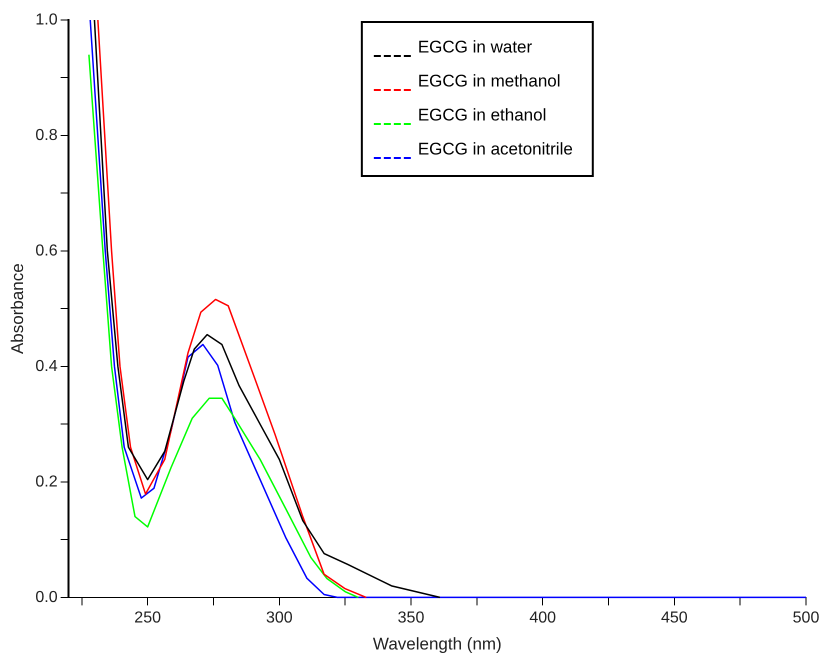 The image size is (830, 663). I want to click on legend-label: EGCG in water, so click(475, 47).